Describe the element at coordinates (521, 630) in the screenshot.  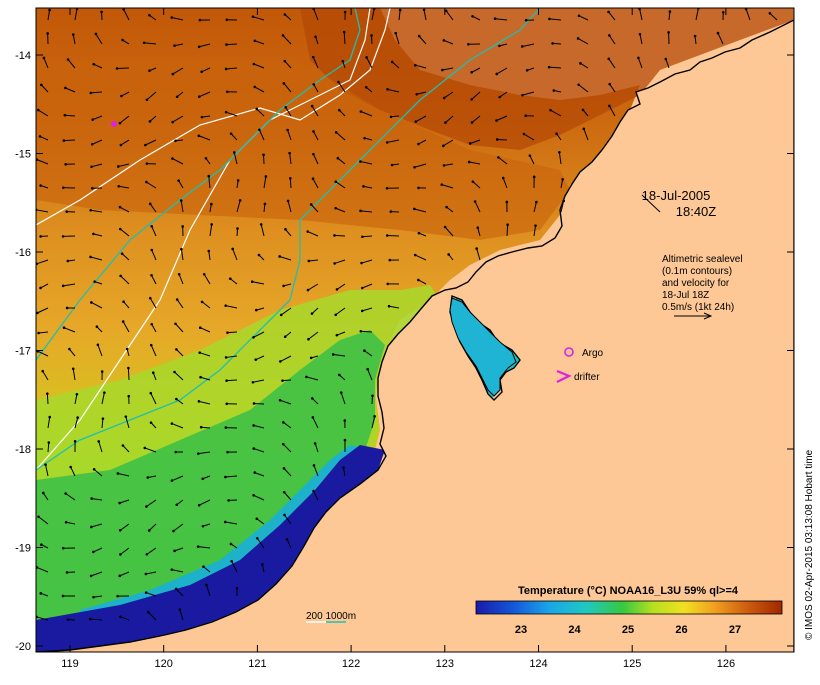
I see `colorbar-tick-label: 23` at that location.